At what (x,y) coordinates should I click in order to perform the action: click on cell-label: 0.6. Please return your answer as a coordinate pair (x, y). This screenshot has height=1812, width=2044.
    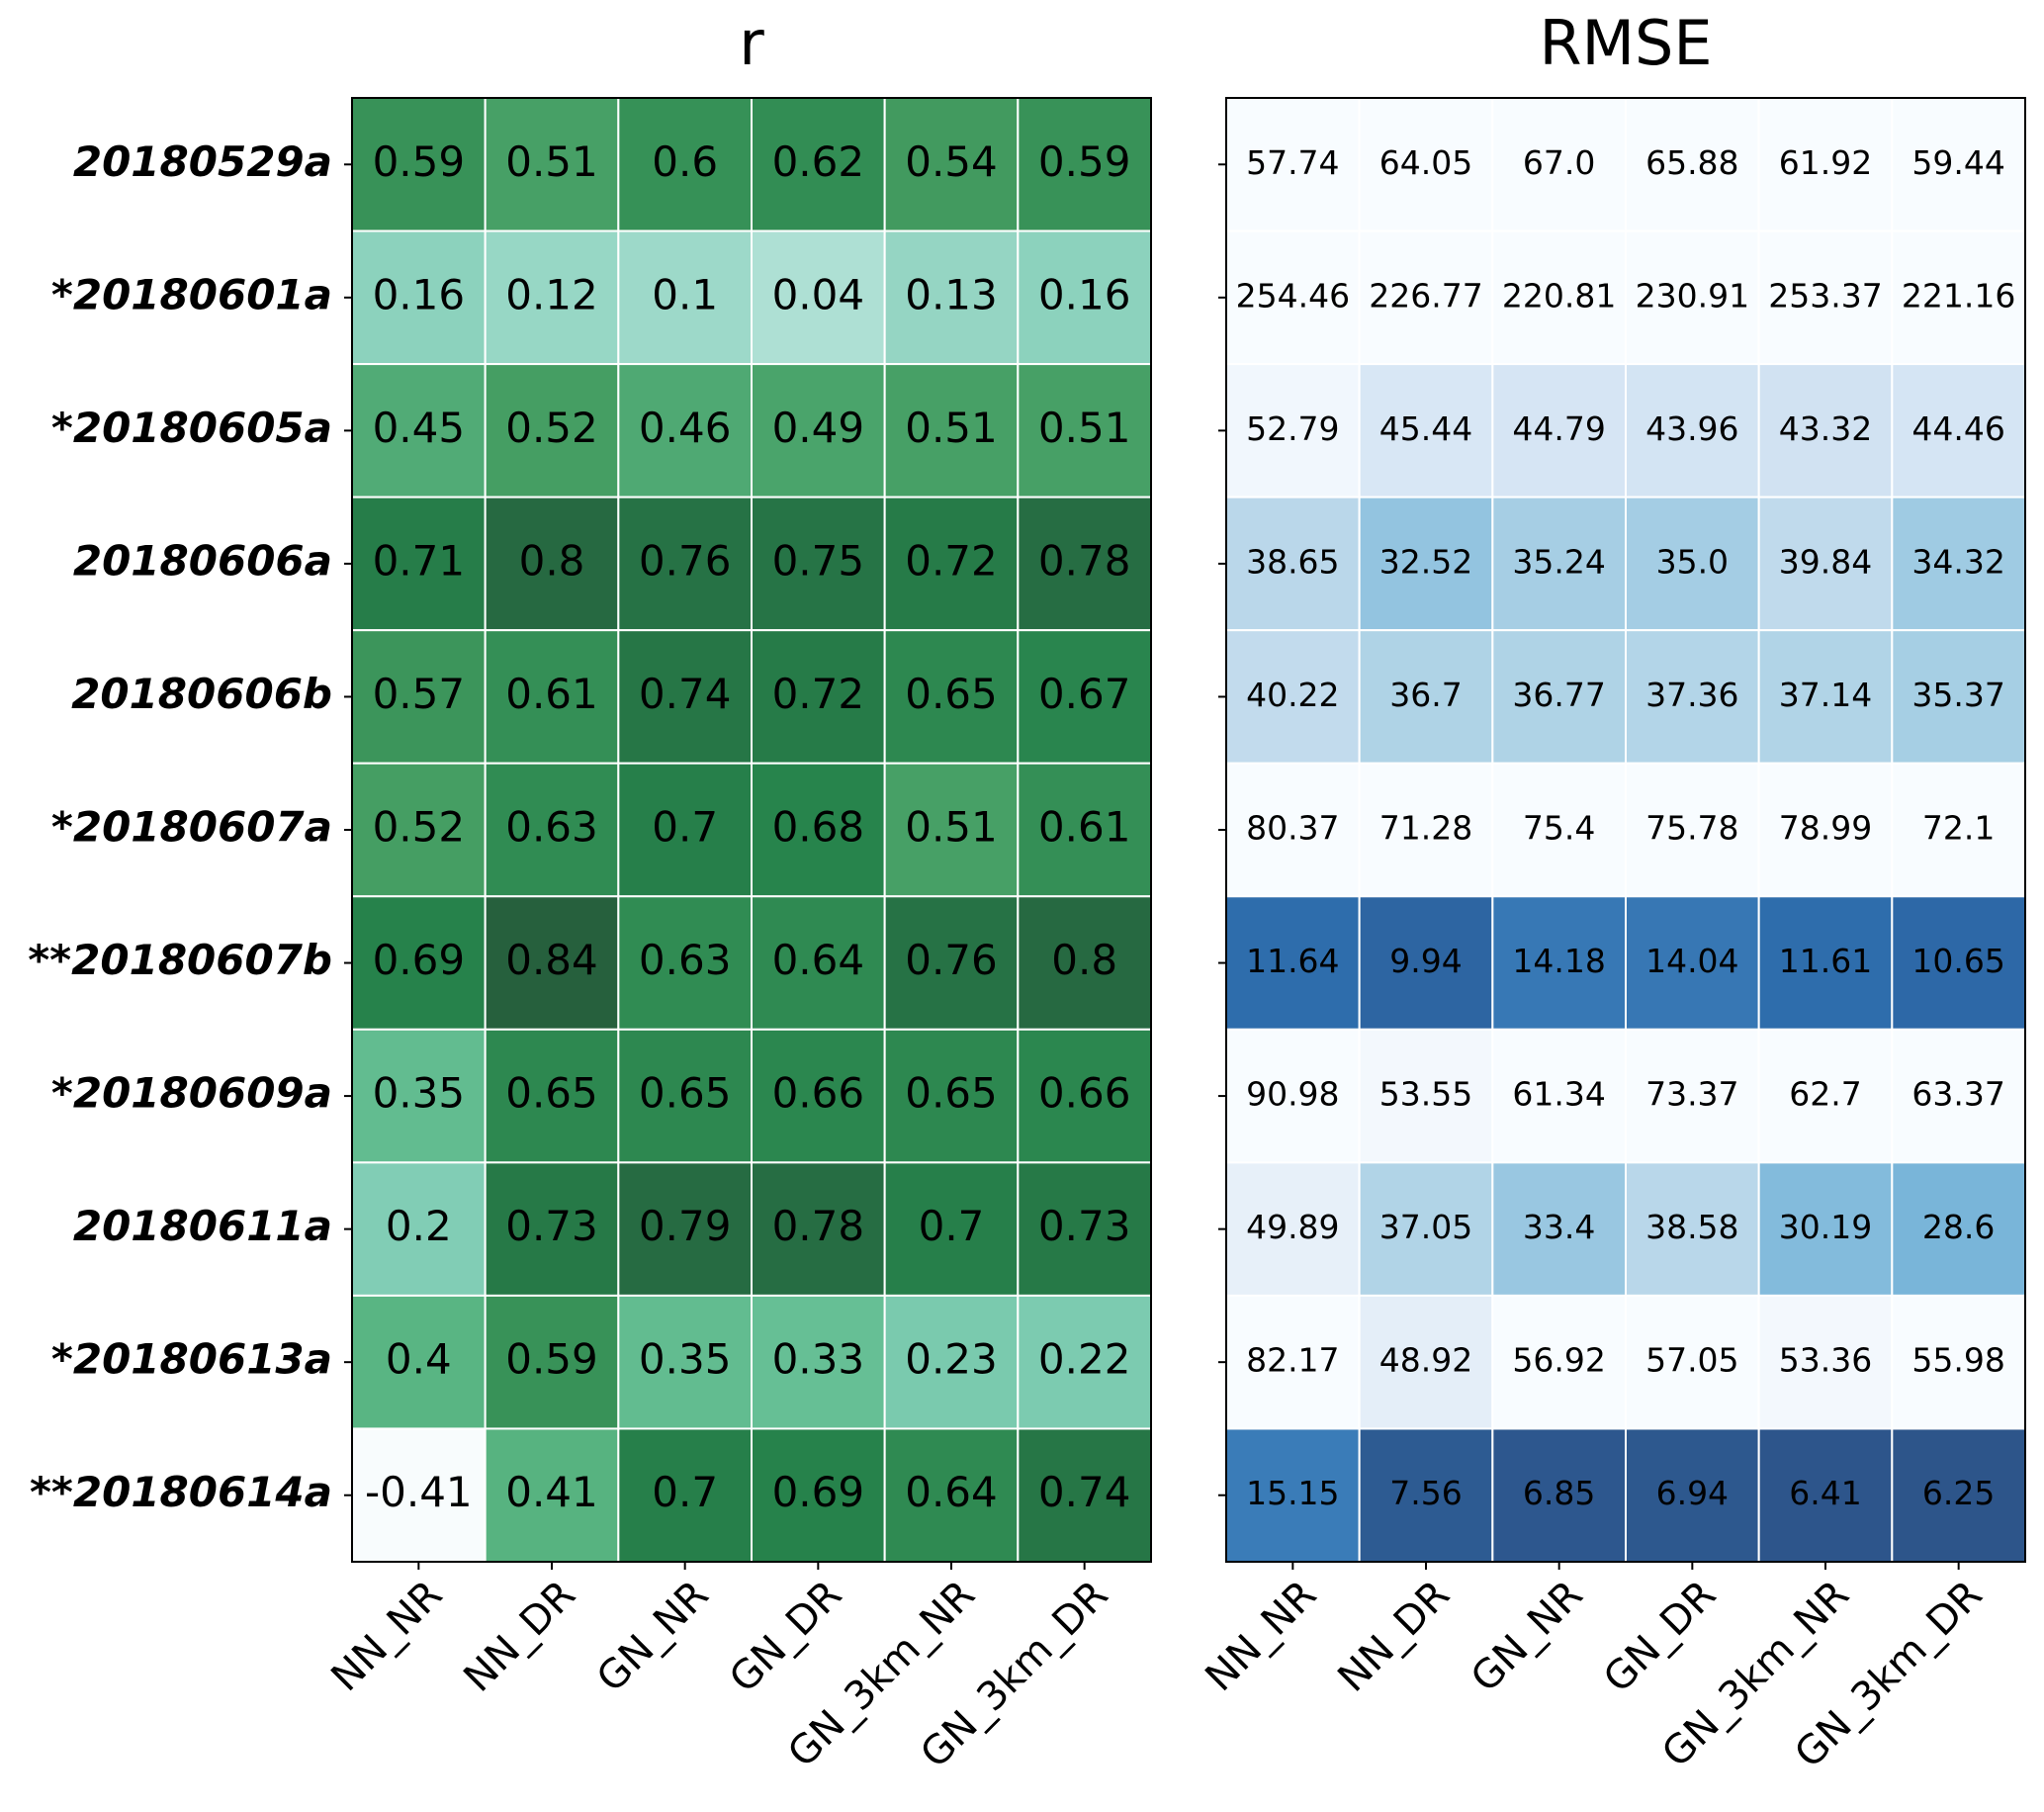
    Looking at the image, I should click on (685, 161).